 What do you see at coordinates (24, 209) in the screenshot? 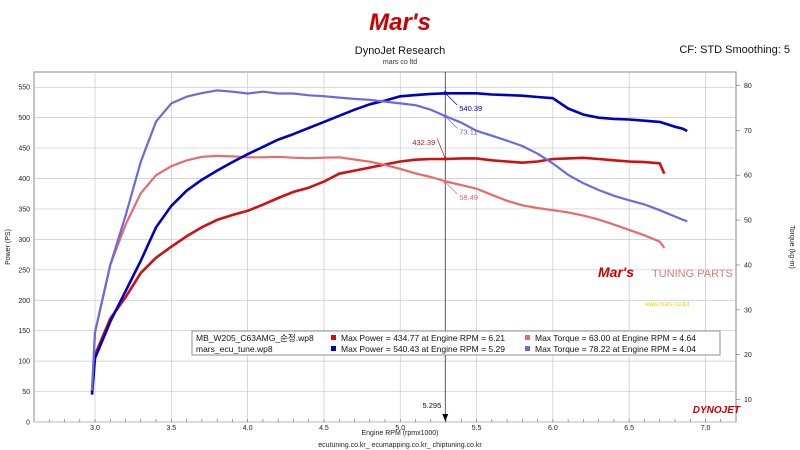
I see `y-tick-label: 350` at bounding box center [24, 209].